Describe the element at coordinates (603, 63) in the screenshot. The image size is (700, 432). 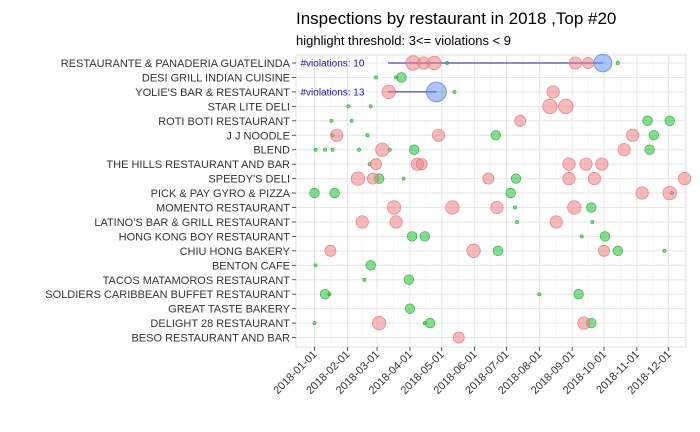
I see `data-point-high` at that location.